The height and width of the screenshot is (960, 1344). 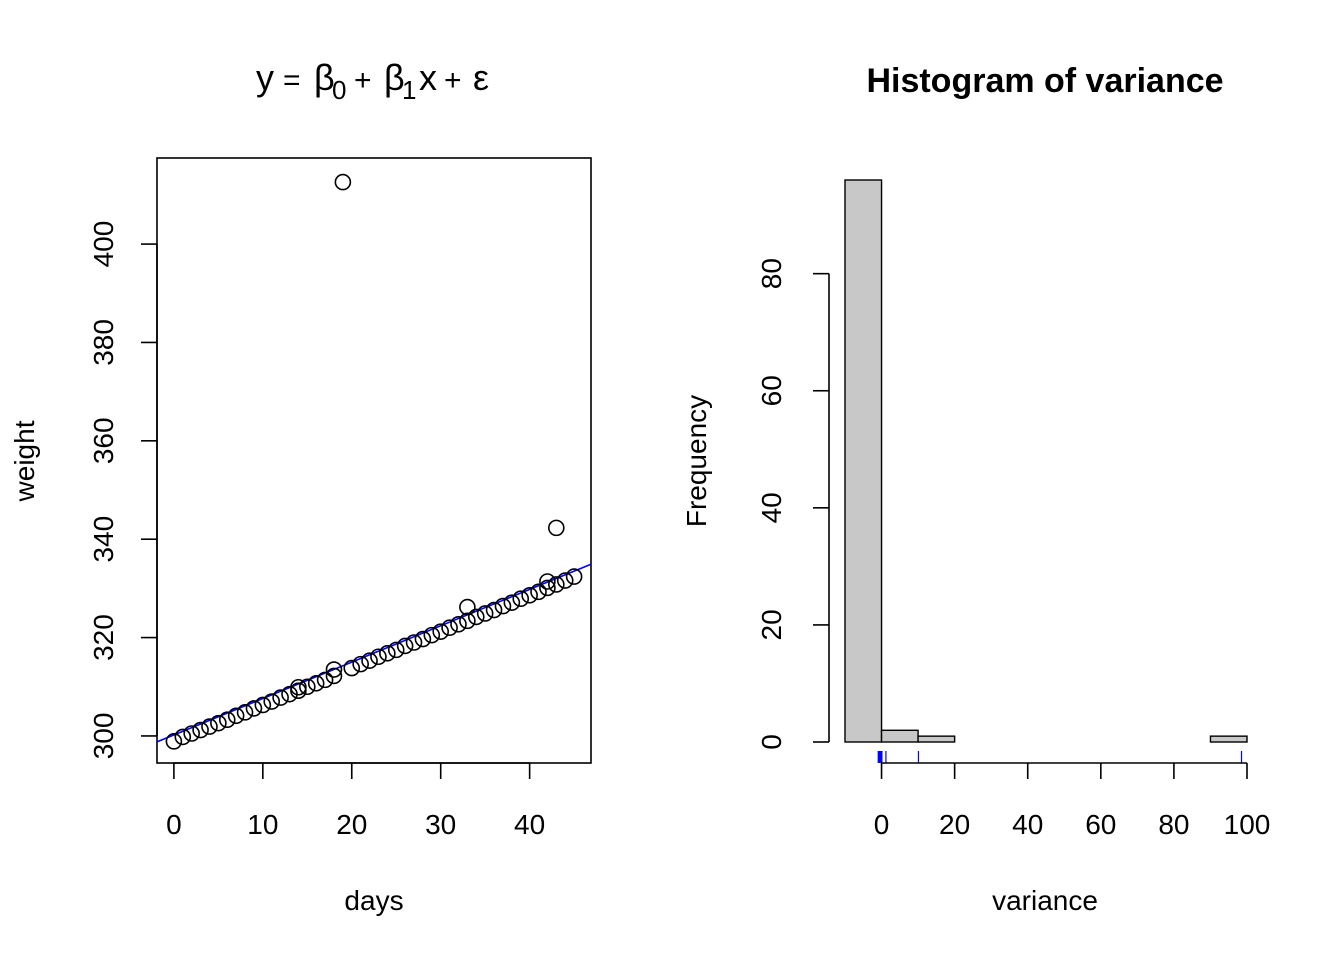 What do you see at coordinates (123, 490) in the screenshot?
I see `scatter-y-axis: 300 320 340 360 380 400` at bounding box center [123, 490].